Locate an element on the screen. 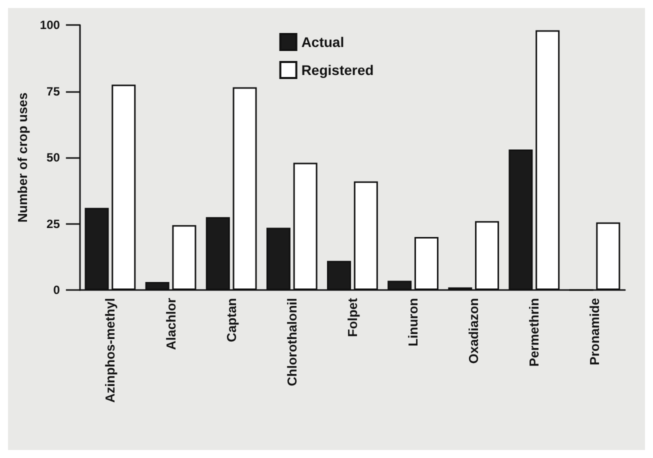  x-tick-label: Captan is located at coordinates (231, 320).